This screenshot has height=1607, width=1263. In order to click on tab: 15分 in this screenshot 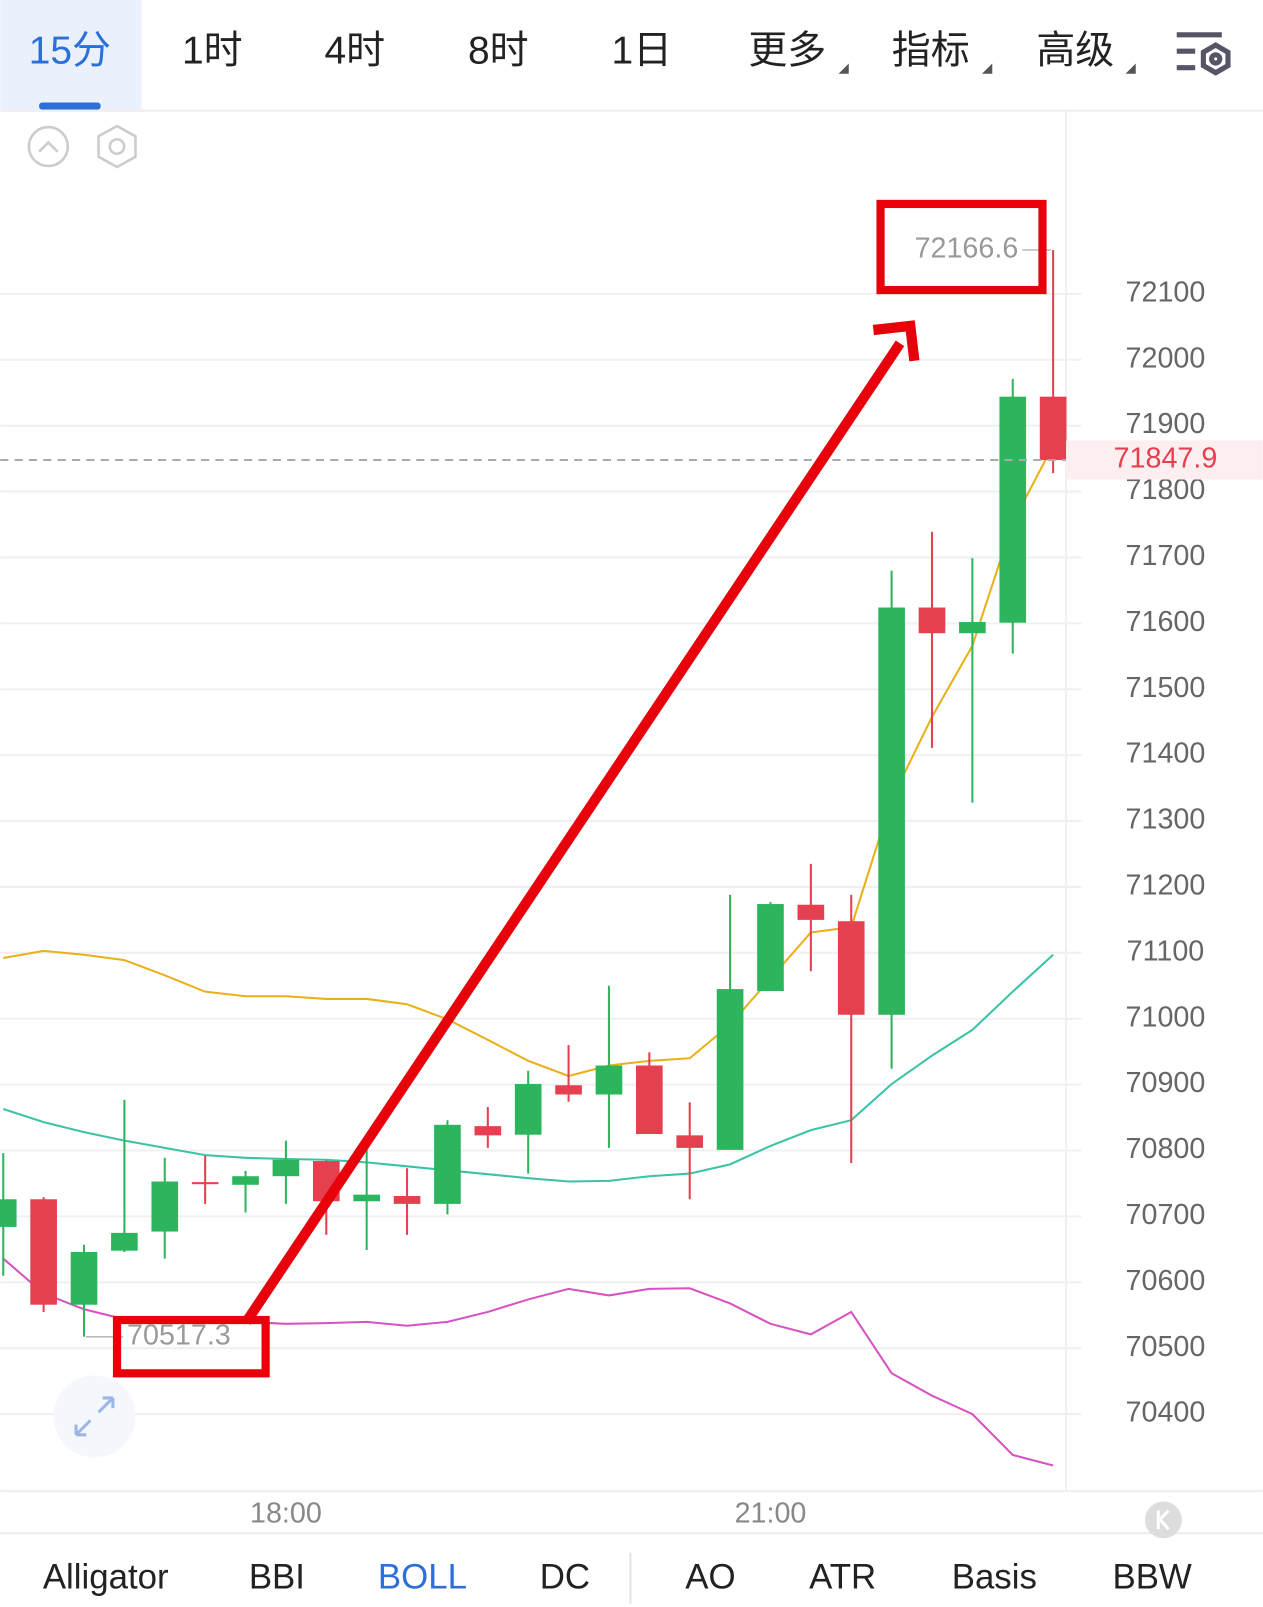, I will do `click(70, 51)`.